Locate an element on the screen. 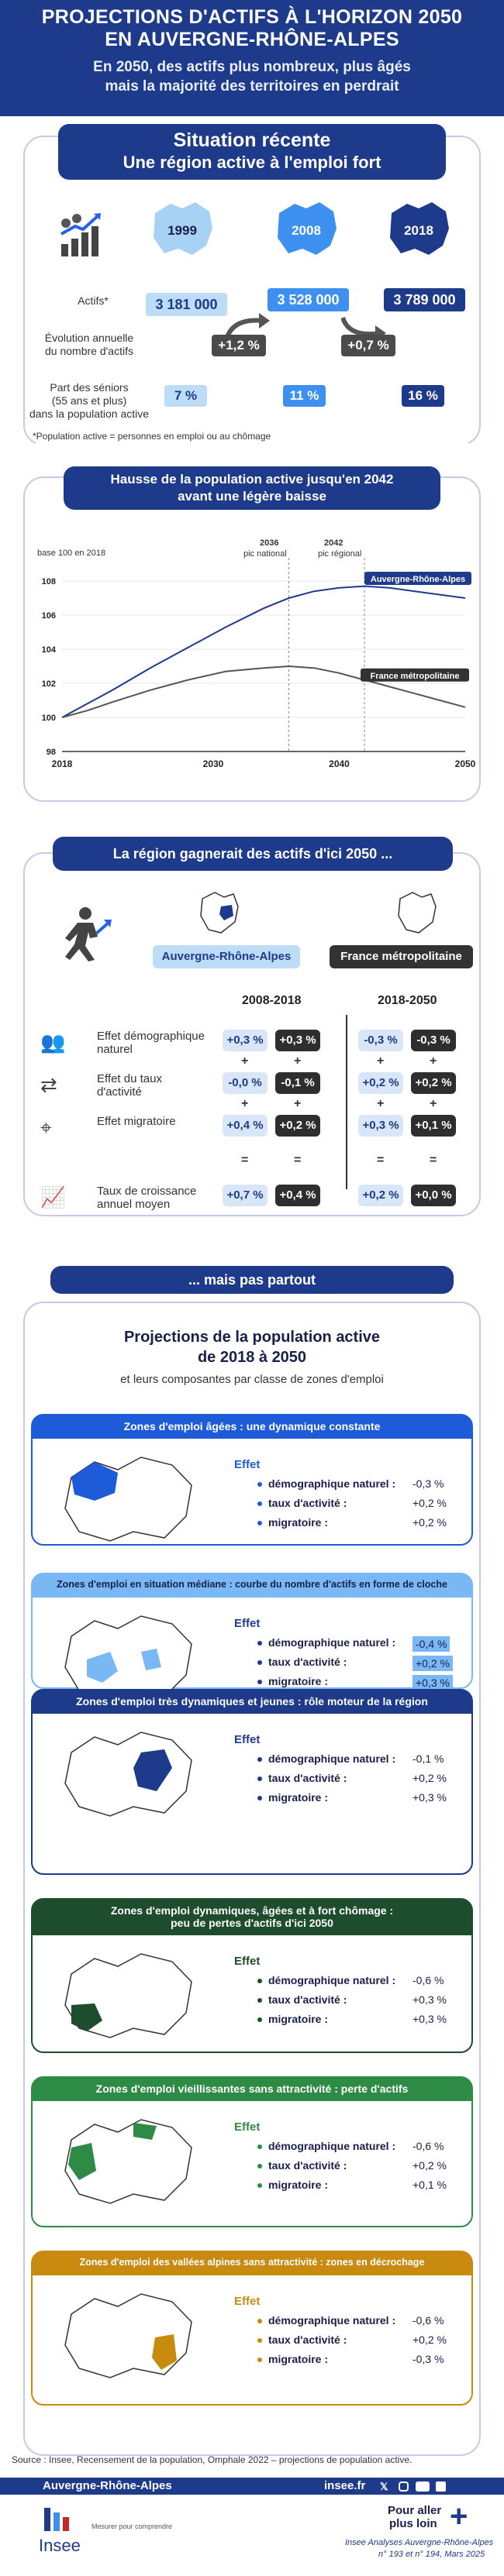 This screenshot has height=2576, width=504. seniors-label-2: (55 ans et plus) is located at coordinates (89, 400).